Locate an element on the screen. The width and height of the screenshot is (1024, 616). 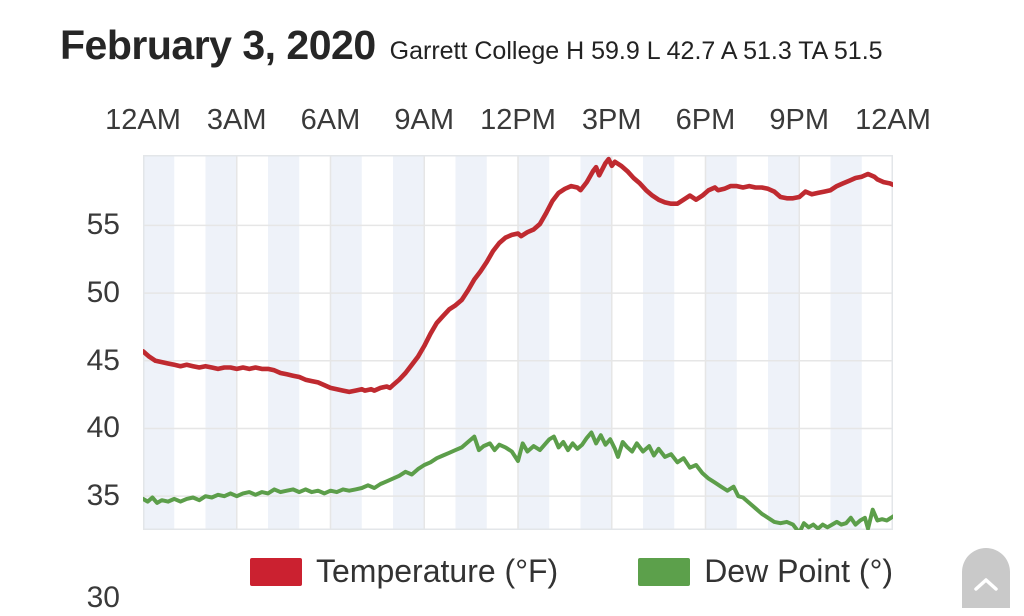
x-axis-label-8: 12AM is located at coordinates (893, 120).